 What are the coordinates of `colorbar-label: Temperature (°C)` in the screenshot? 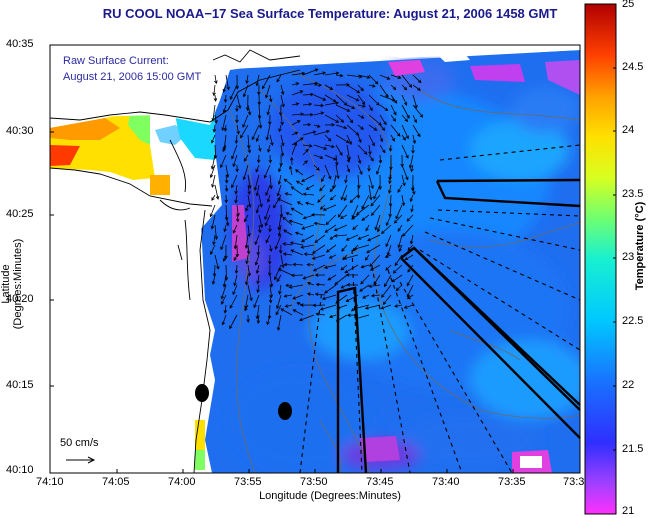 It's located at (640, 246).